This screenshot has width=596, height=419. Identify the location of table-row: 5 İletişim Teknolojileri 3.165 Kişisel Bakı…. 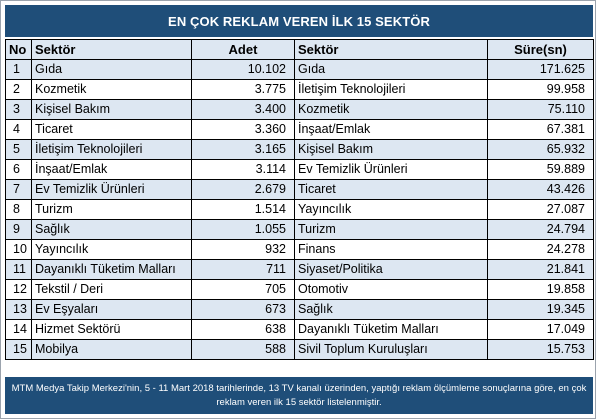
(299, 149).